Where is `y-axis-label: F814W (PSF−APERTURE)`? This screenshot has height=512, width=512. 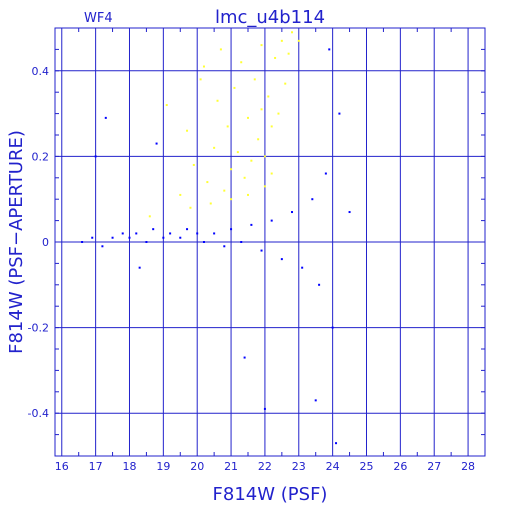 y-axis-label: F814W (PSF−APERTURE) is located at coordinates (16, 242).